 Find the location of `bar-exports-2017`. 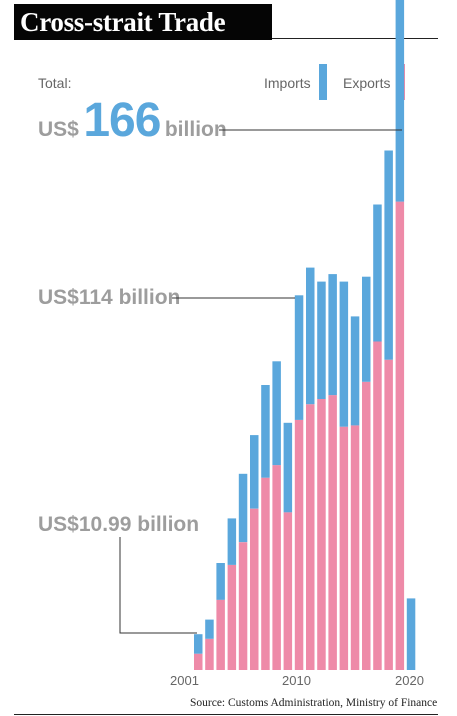

bar-exports-2017 is located at coordinates (377, 505).